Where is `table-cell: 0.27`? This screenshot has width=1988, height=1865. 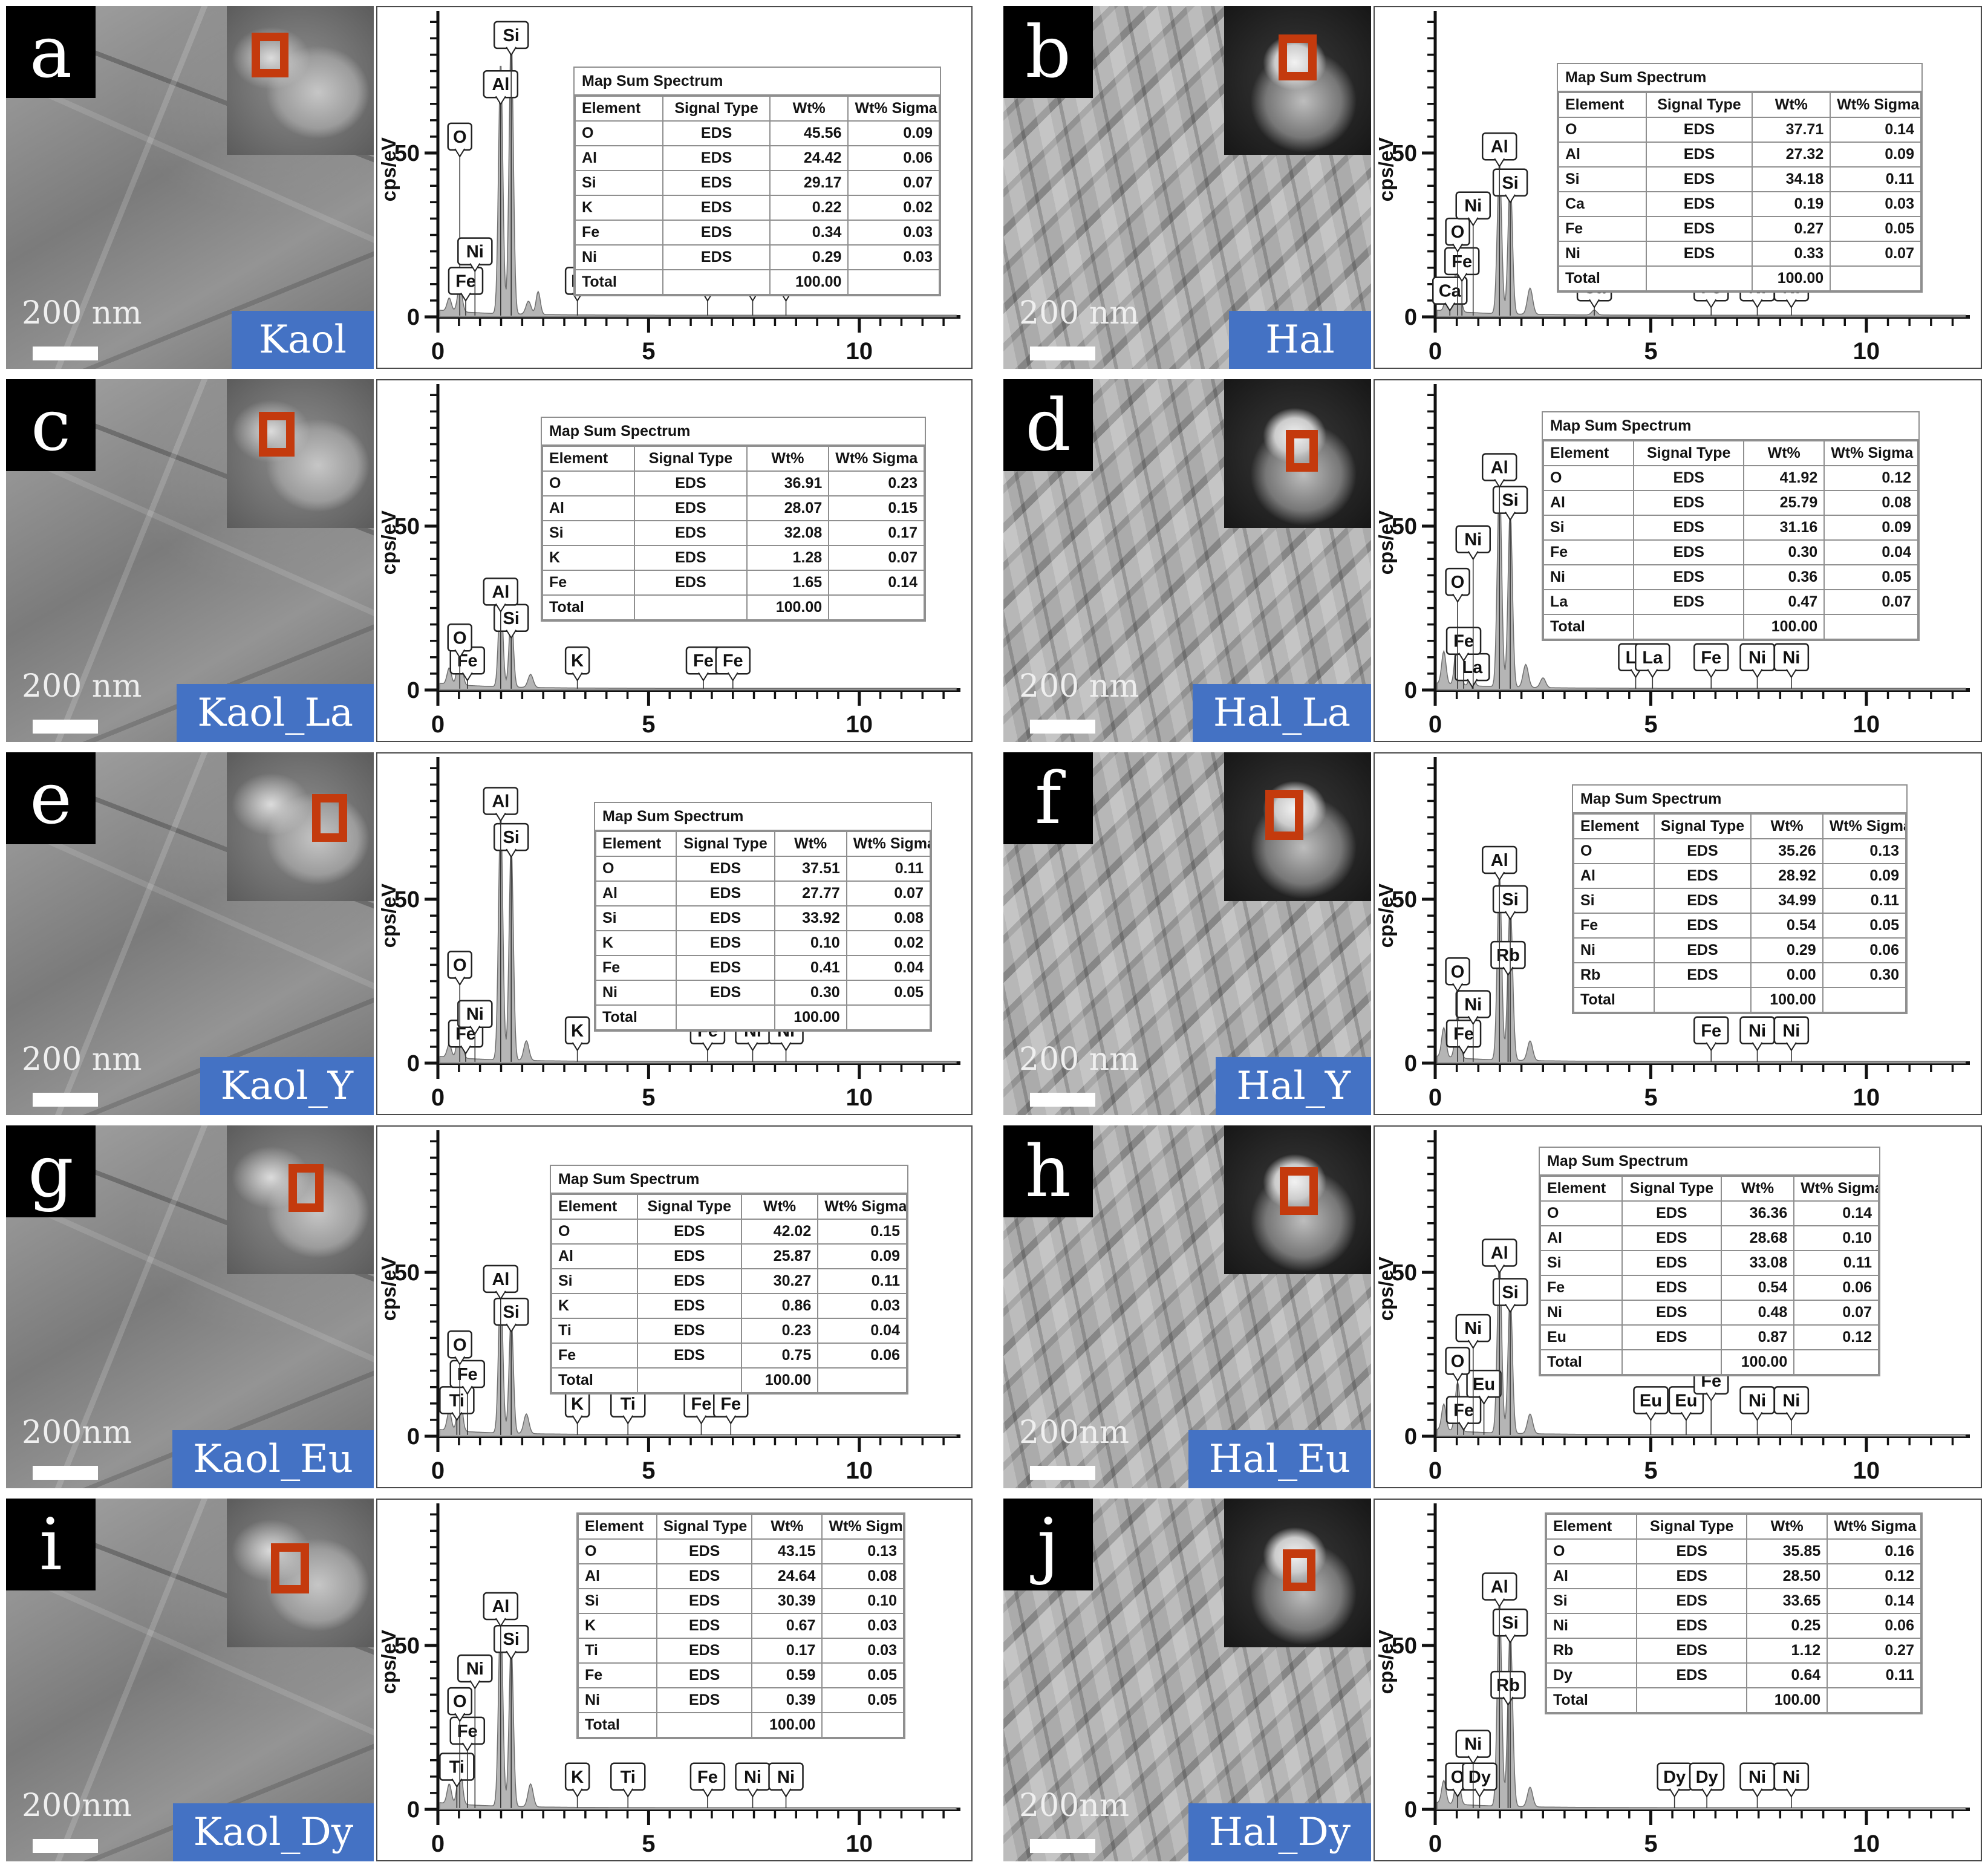
table-cell: 0.27 is located at coordinates (1874, 1651).